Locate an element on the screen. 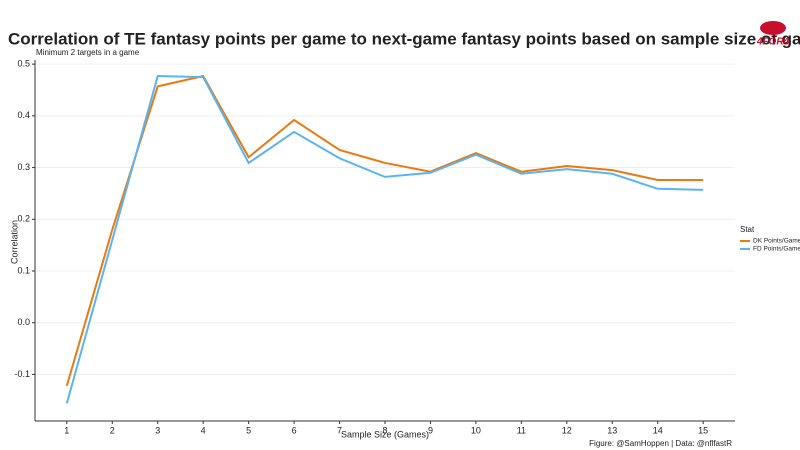 Image resolution: width=800 pixels, height=450 pixels. y-tick-label: -0.1 is located at coordinates (22, 374).